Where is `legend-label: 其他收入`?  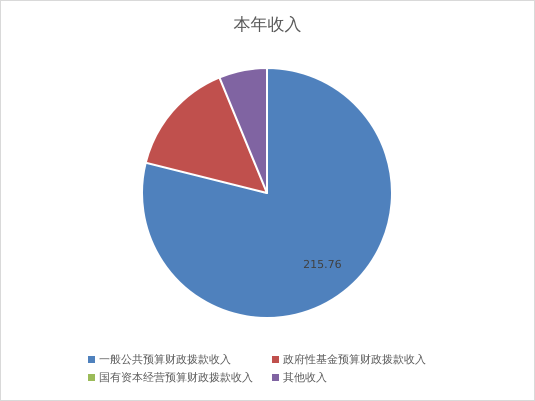 legend-label: 其他收入 is located at coordinates (305, 377).